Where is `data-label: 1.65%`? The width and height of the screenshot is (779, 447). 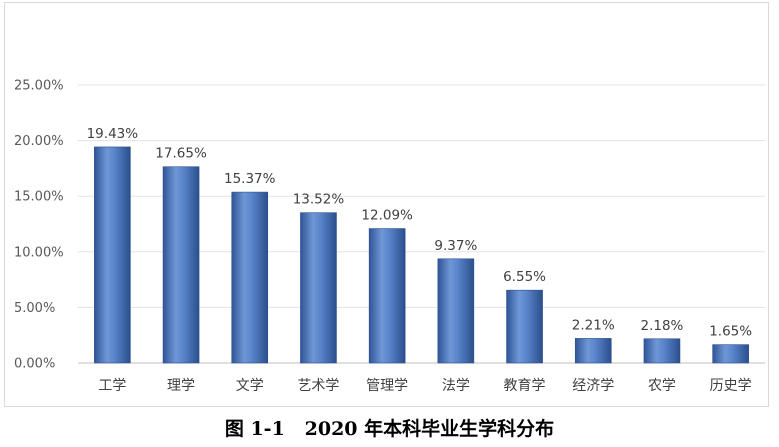
data-label: 1.65% is located at coordinates (730, 332).